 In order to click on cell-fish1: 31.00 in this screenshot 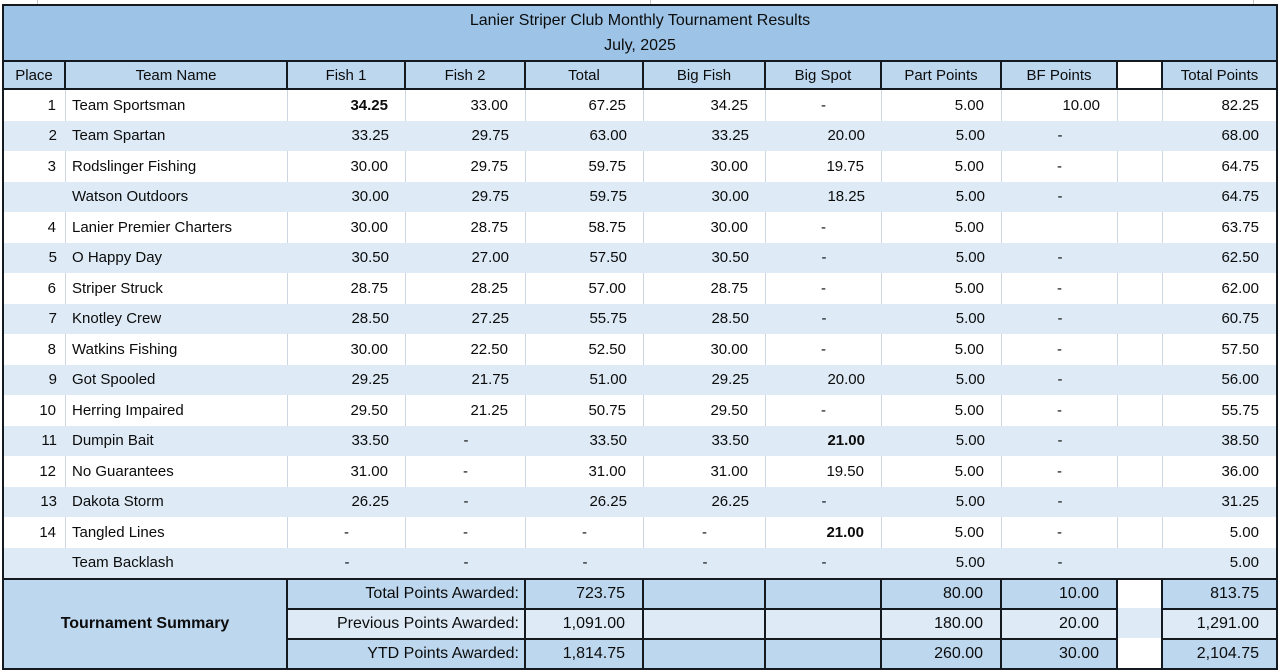, I will do `click(347, 471)`.